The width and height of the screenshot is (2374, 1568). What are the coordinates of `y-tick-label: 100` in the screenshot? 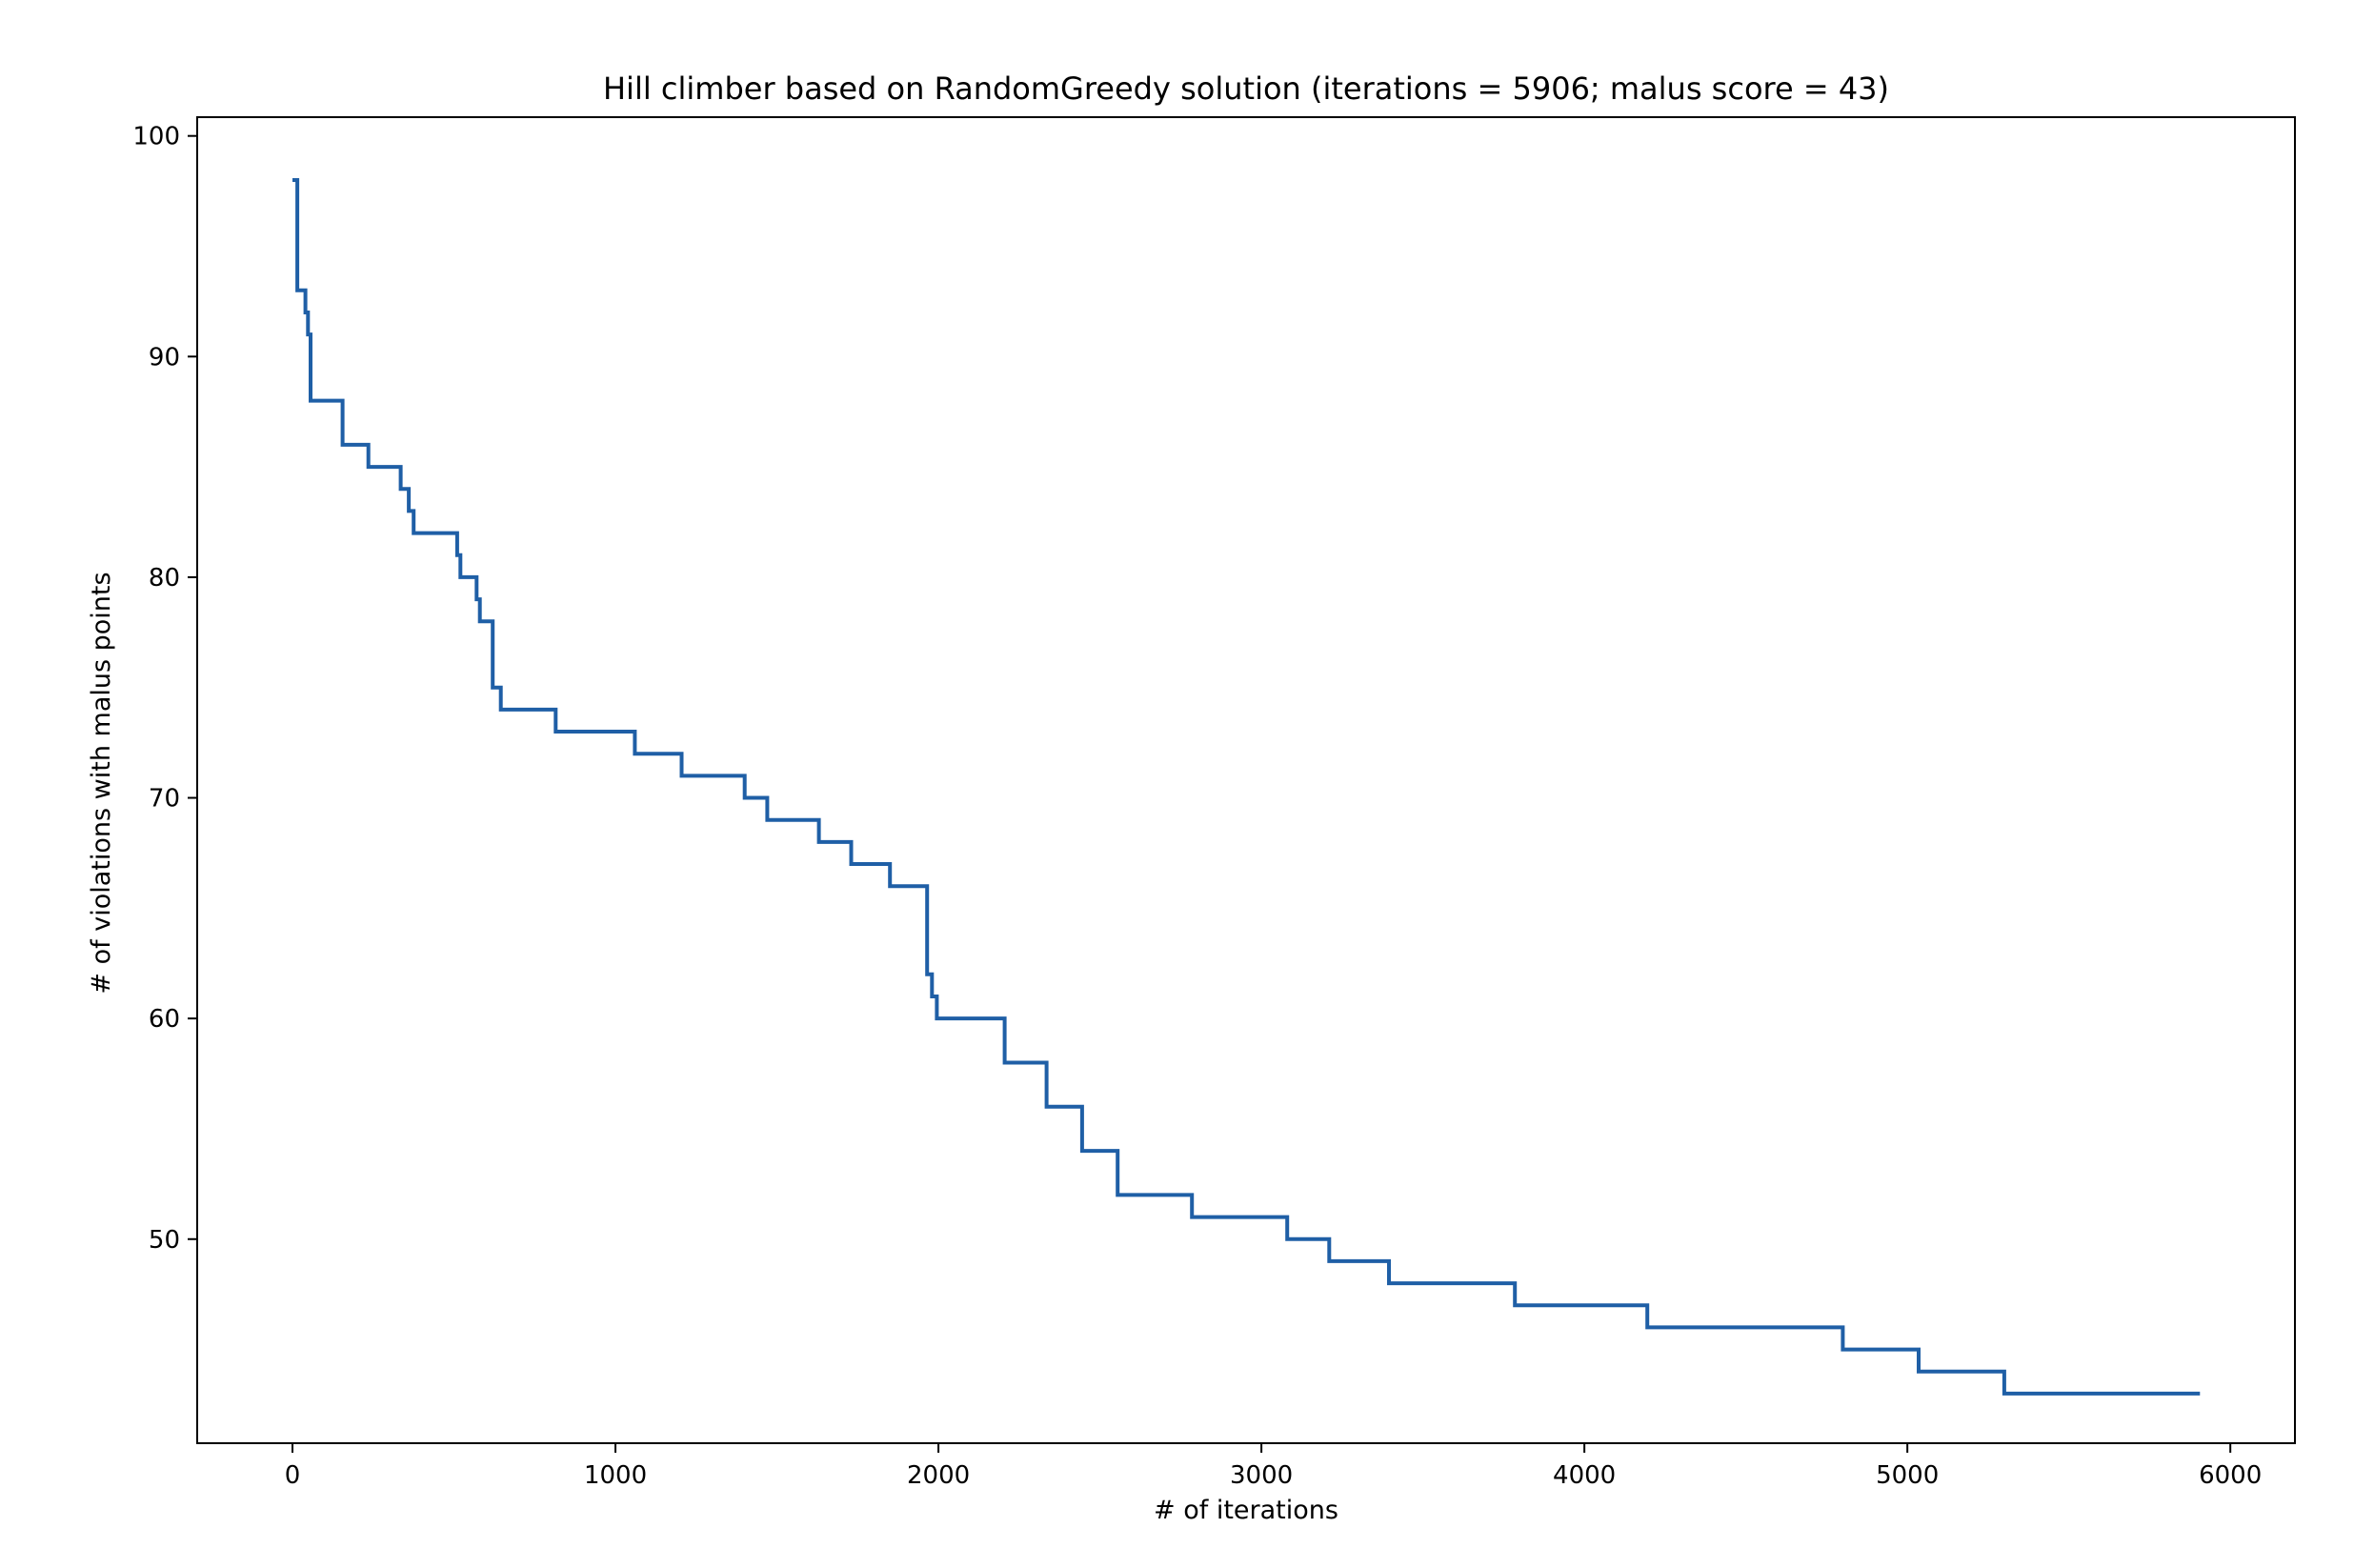 It's located at (156, 137).